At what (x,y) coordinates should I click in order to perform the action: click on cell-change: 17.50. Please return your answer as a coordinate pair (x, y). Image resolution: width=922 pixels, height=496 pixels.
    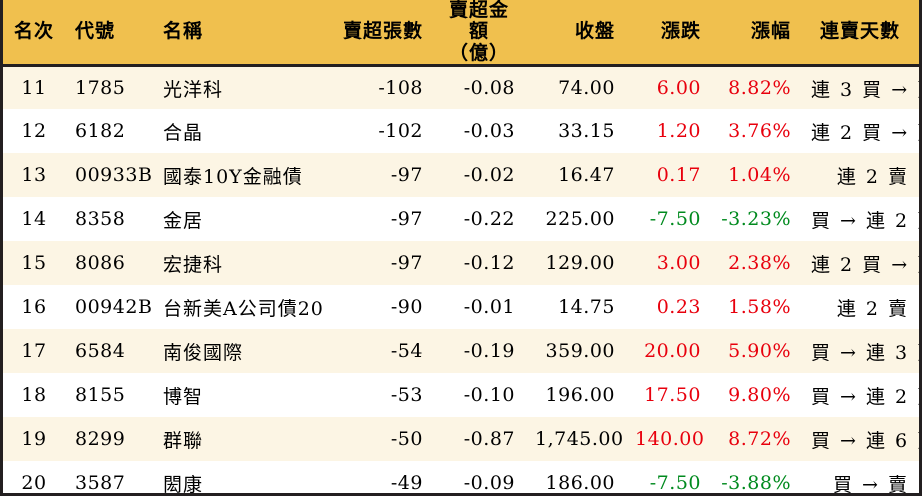
    Looking at the image, I should click on (672, 395).